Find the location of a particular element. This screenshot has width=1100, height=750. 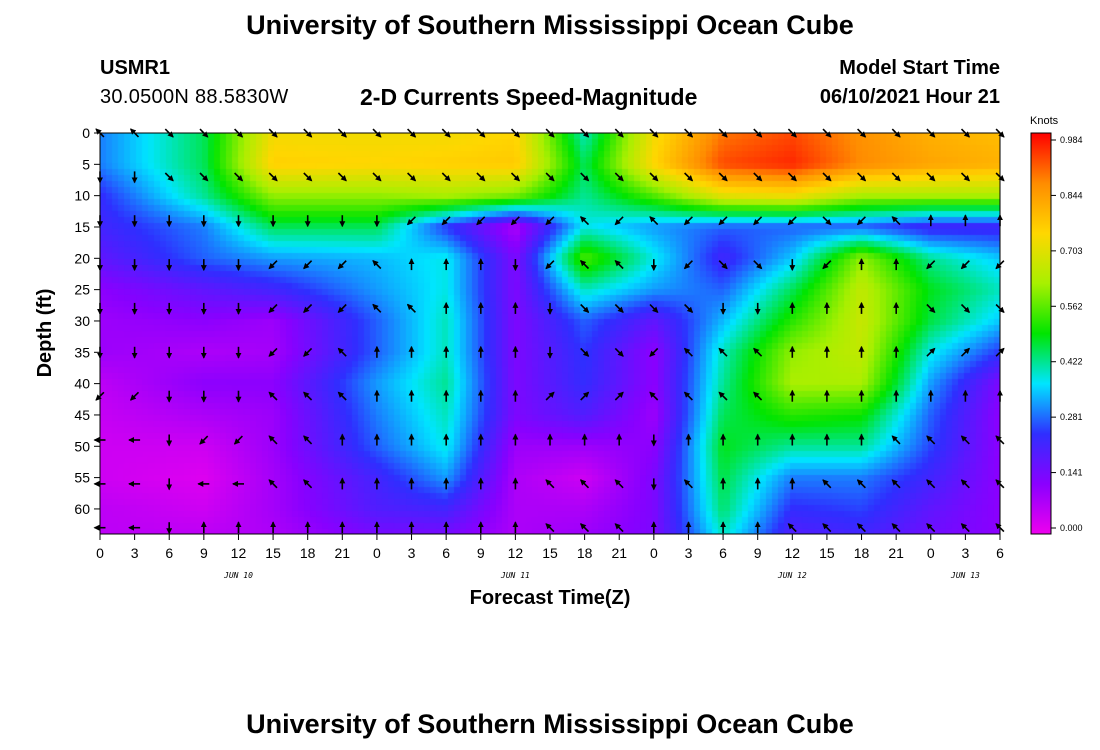

date-label: JUN 13 is located at coordinates (965, 575).